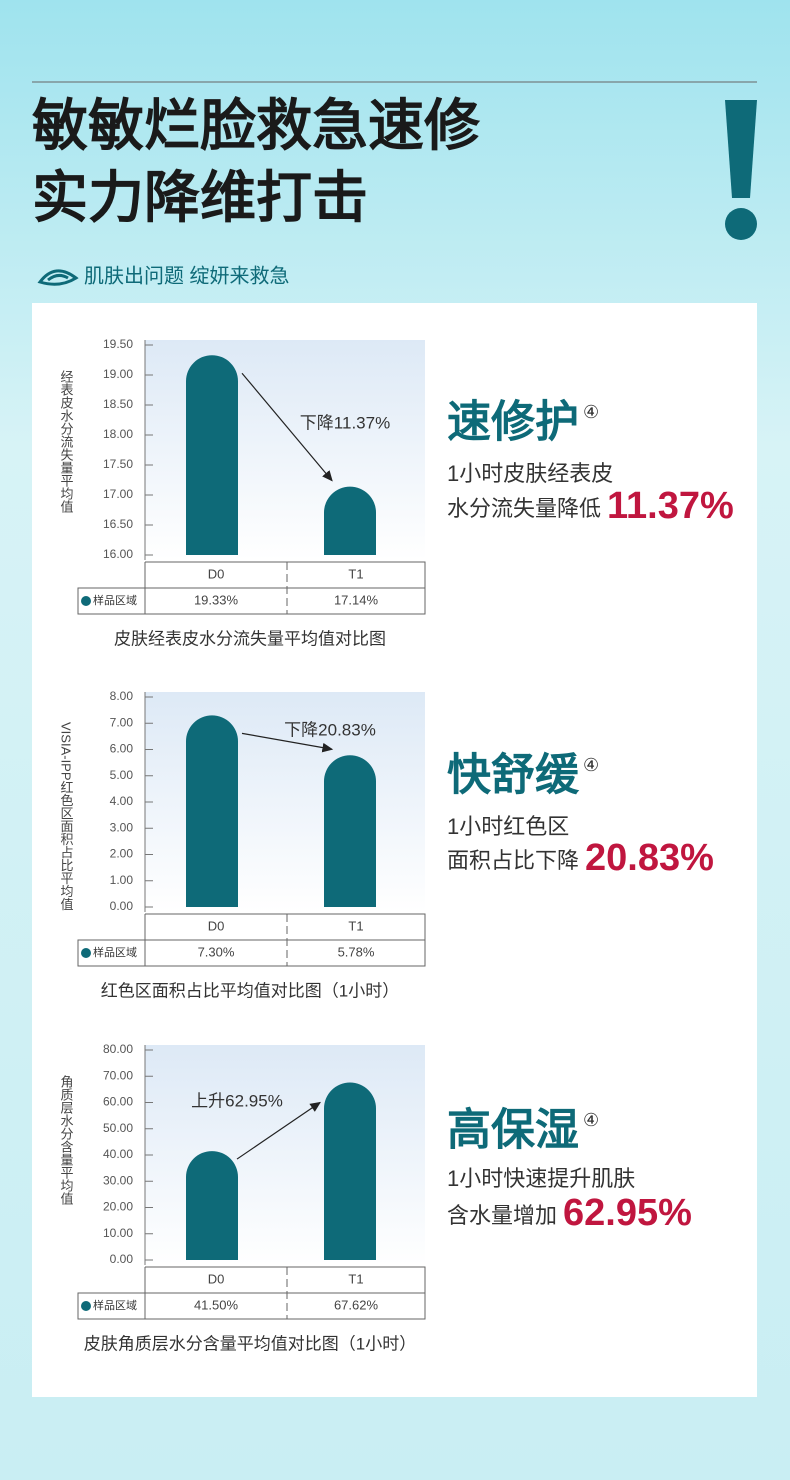 Image resolution: width=790 pixels, height=1480 pixels. I want to click on panel-line: 水分流失量降低, so click(524, 508).